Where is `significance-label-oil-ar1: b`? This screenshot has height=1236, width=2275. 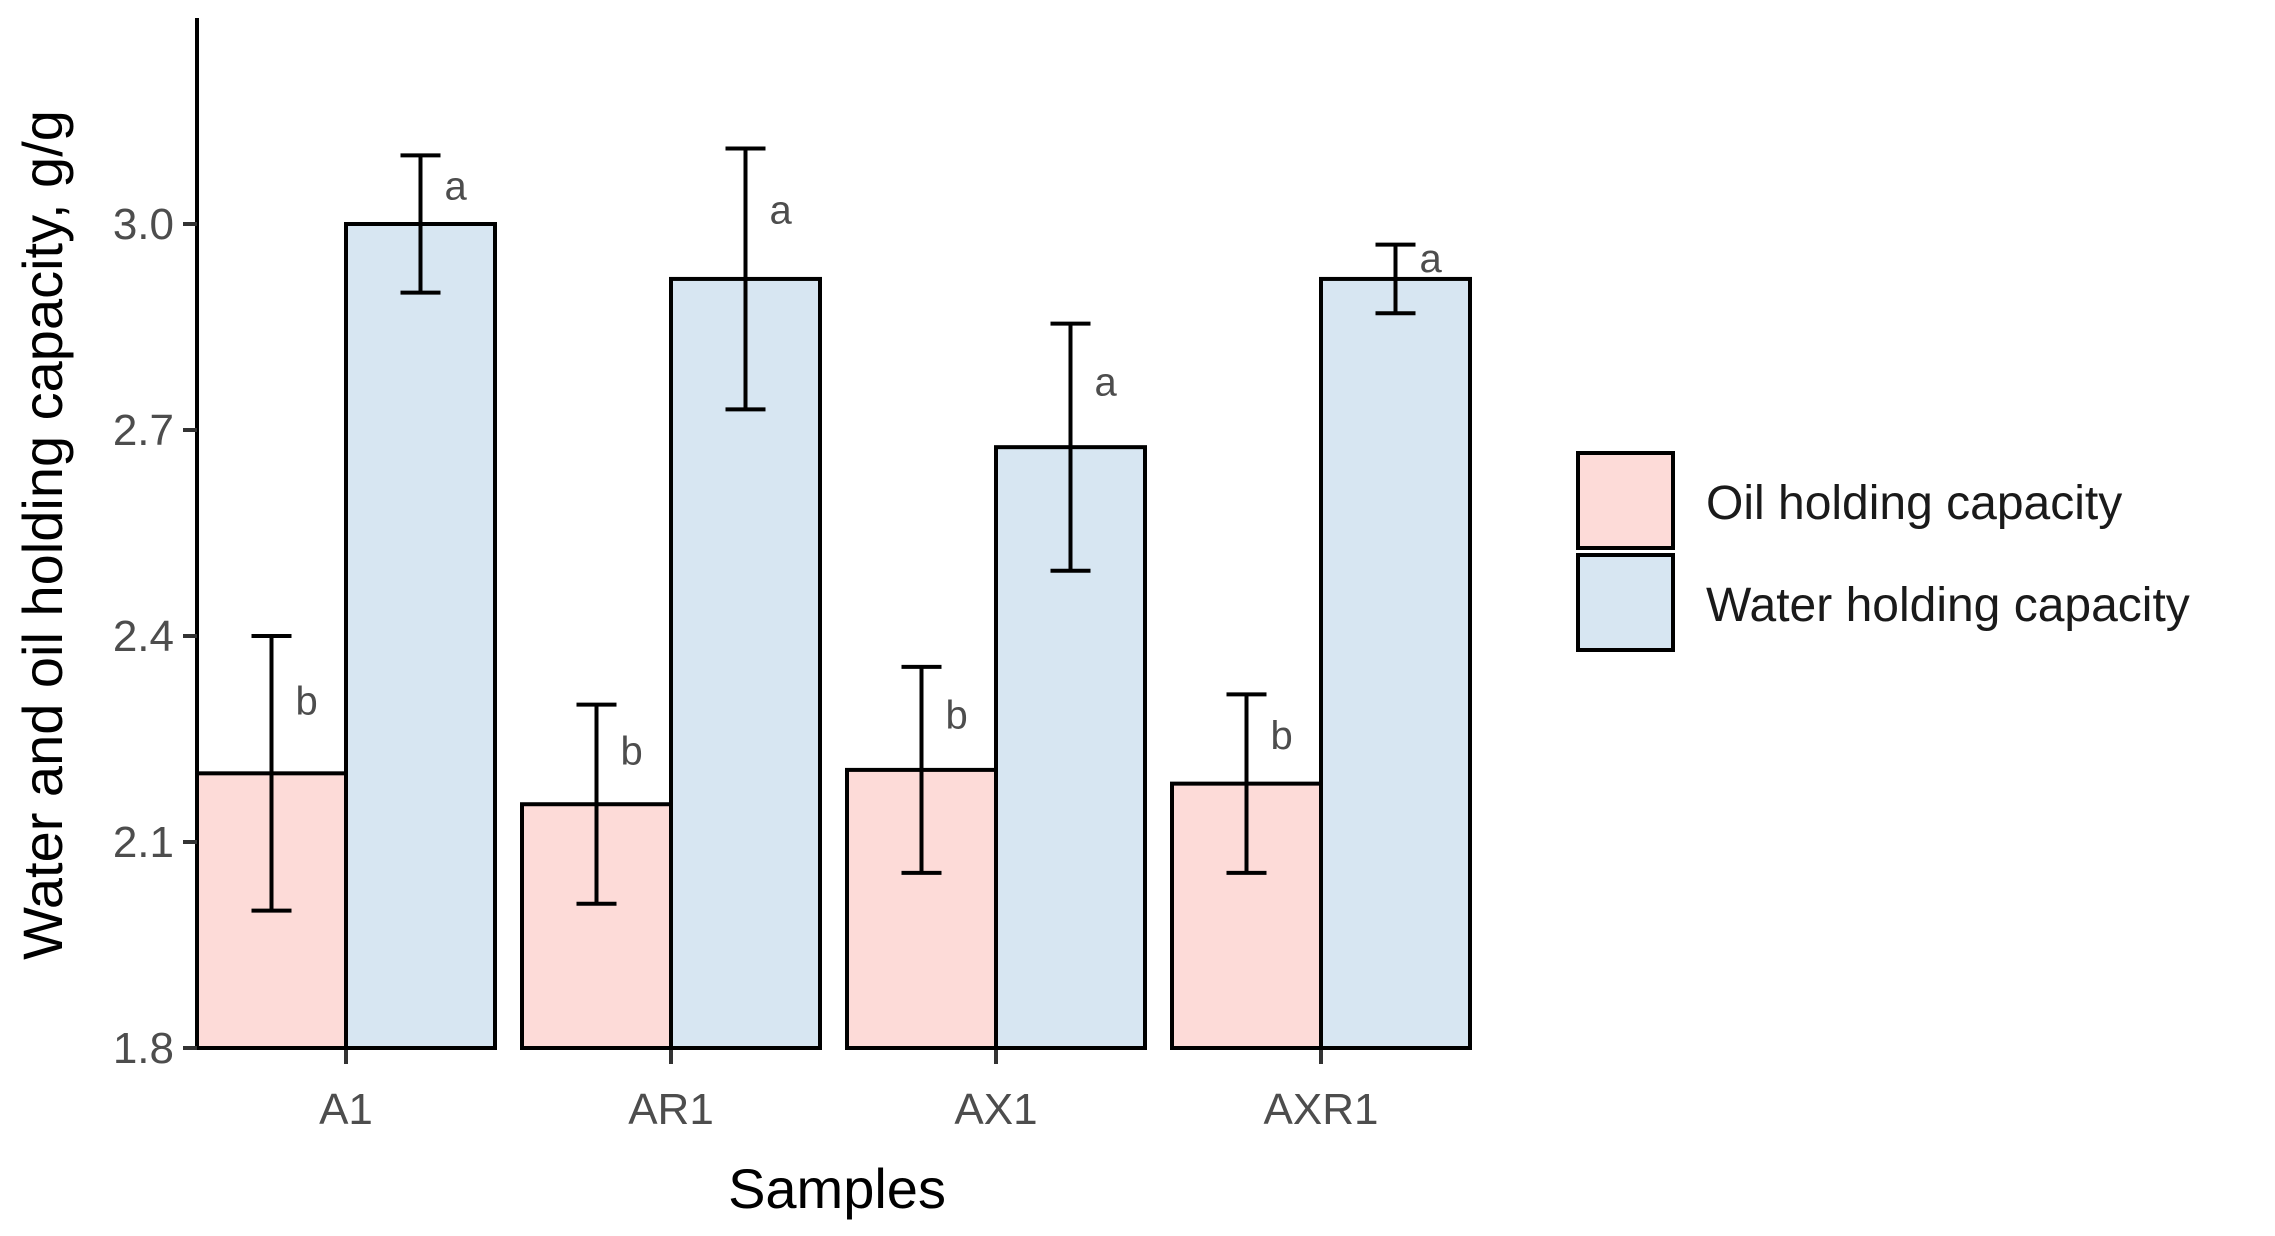
significance-label-oil-ar1: b is located at coordinates (632, 751).